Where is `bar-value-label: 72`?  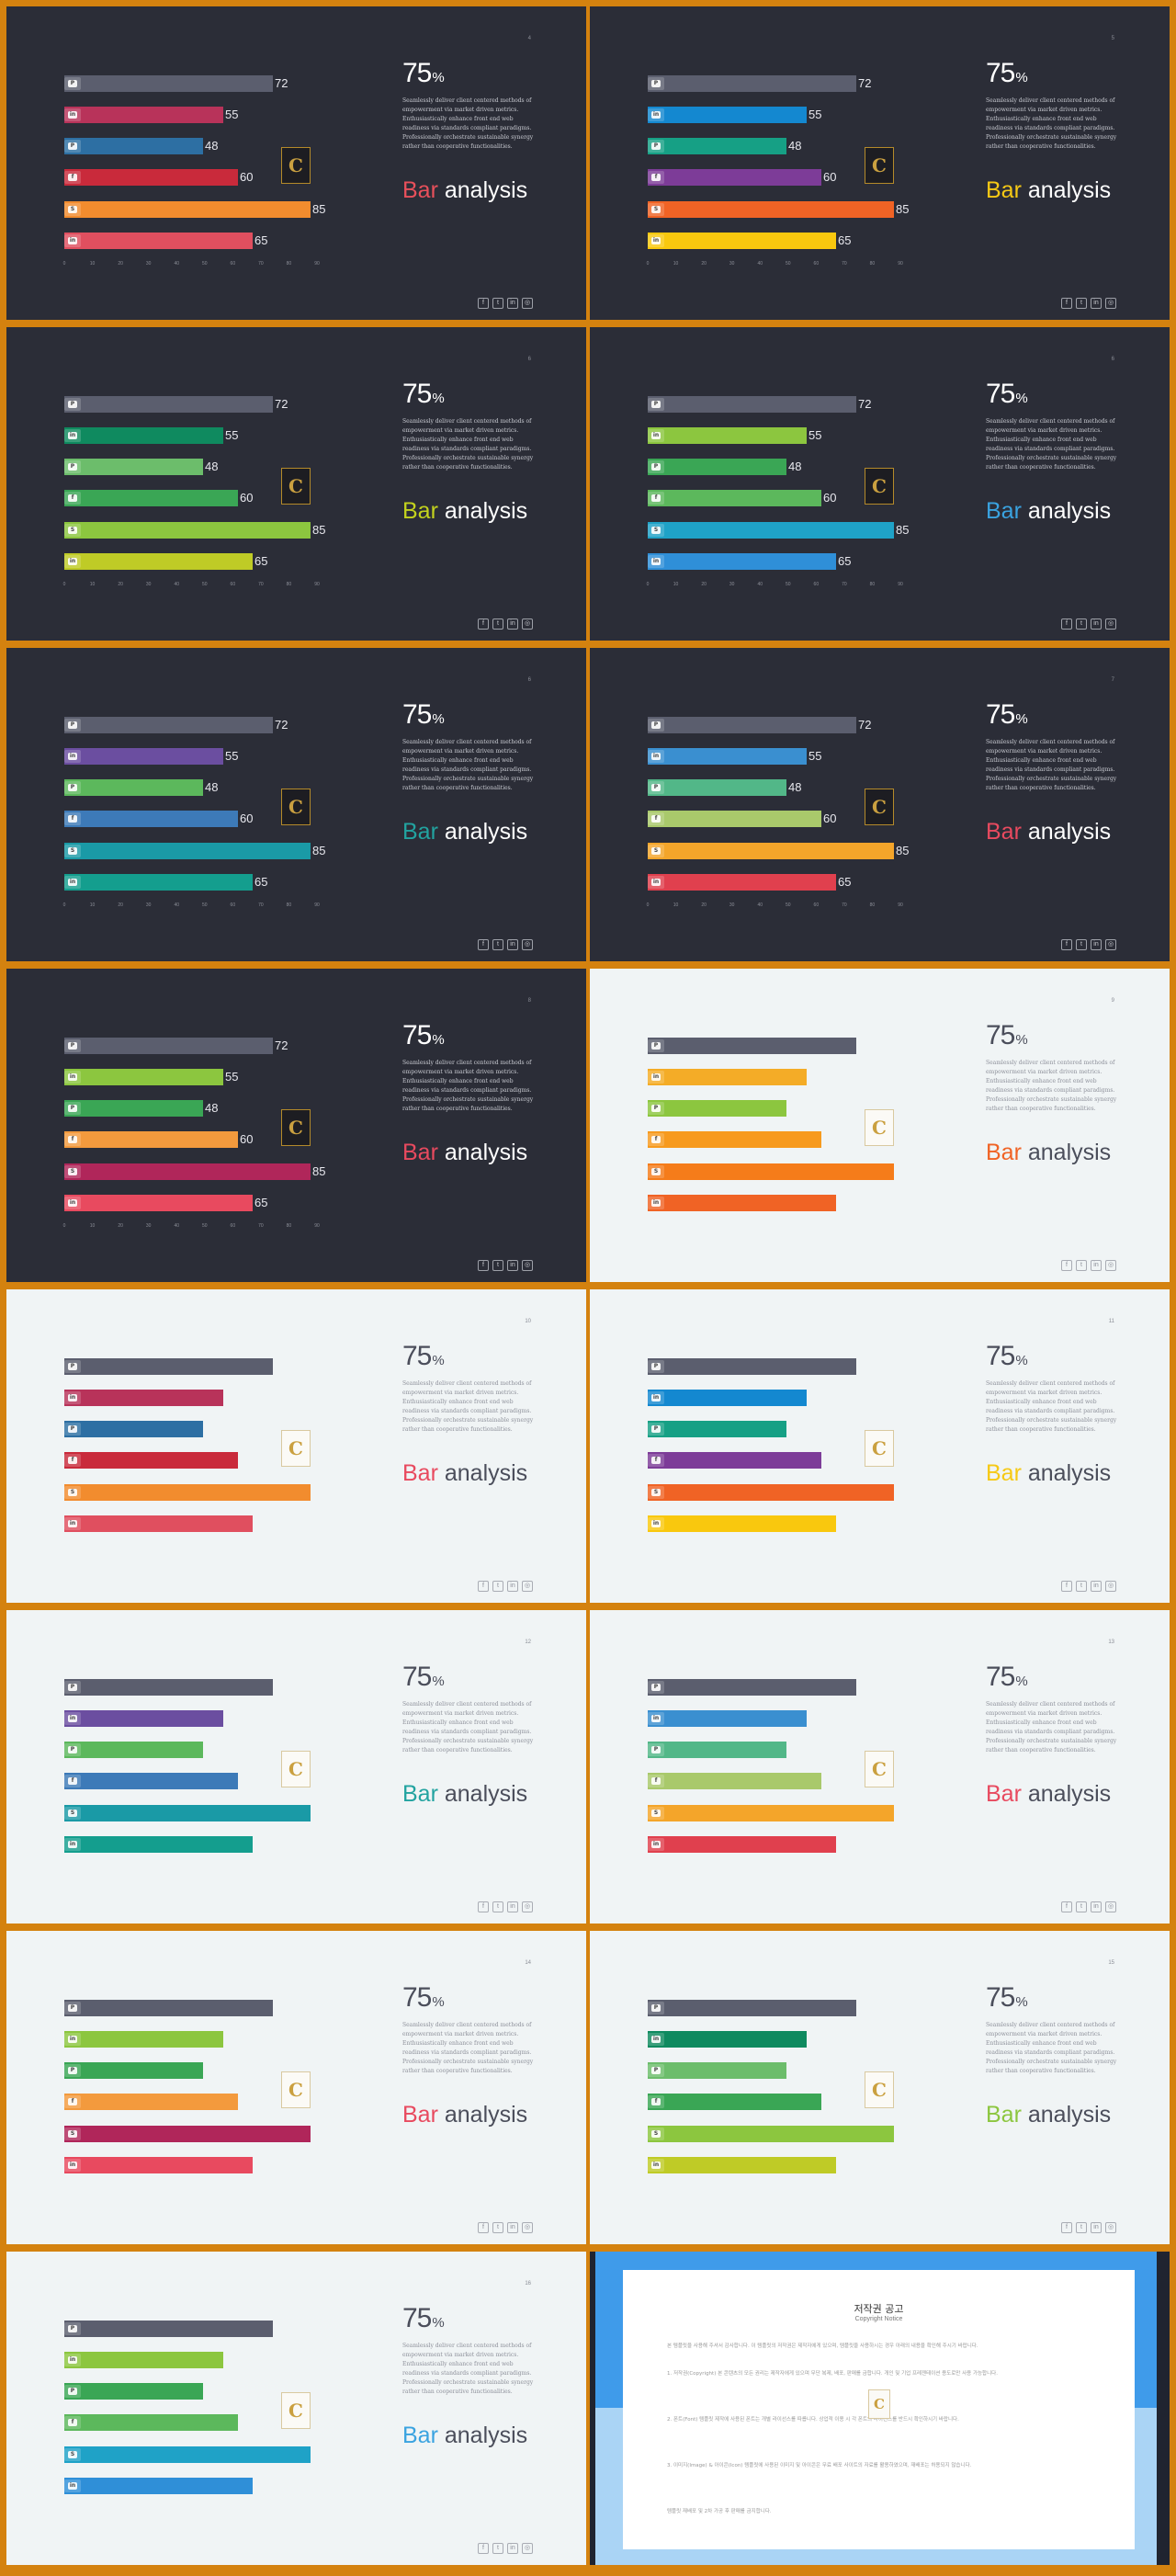
bar-value-label: 72 is located at coordinates (281, 725).